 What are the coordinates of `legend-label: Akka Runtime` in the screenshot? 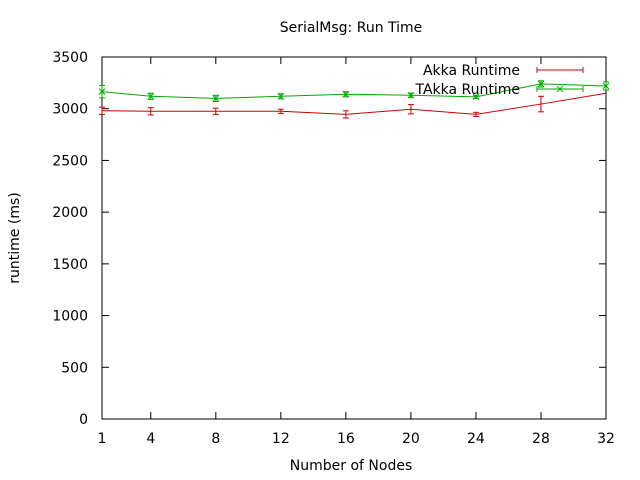 It's located at (471, 71).